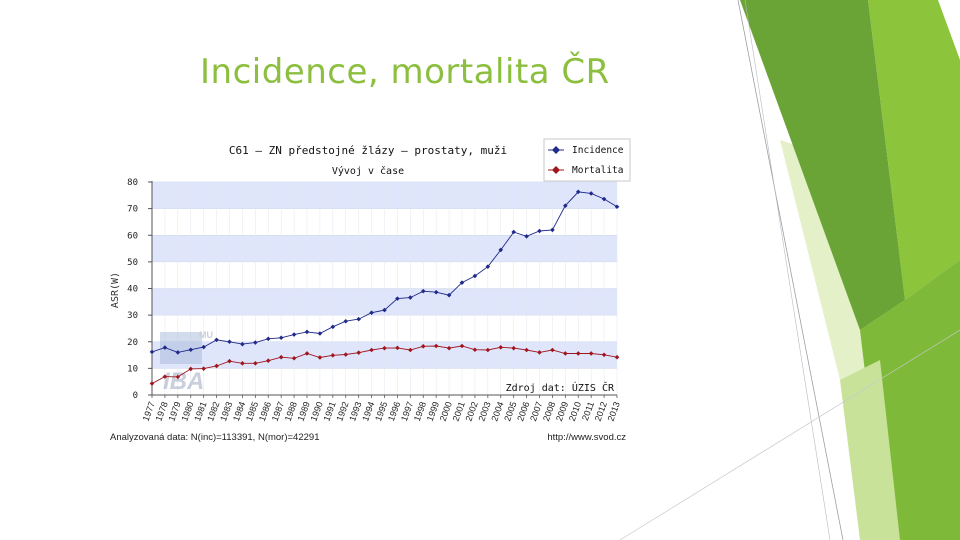 This screenshot has height=540, width=960. Describe the element at coordinates (598, 150) in the screenshot. I see `legend-incidence-label: Incidence` at that location.